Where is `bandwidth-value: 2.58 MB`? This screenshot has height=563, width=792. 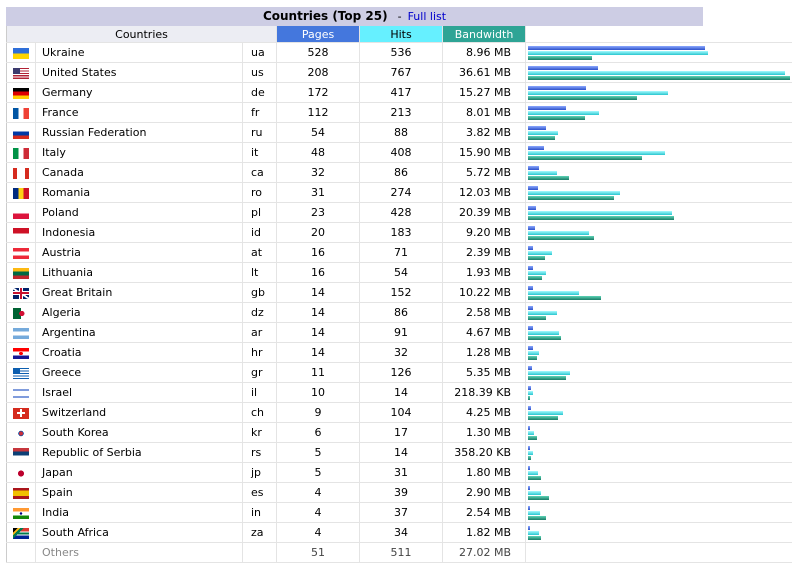
bandwidth-value: 2.58 MB is located at coordinates (484, 313).